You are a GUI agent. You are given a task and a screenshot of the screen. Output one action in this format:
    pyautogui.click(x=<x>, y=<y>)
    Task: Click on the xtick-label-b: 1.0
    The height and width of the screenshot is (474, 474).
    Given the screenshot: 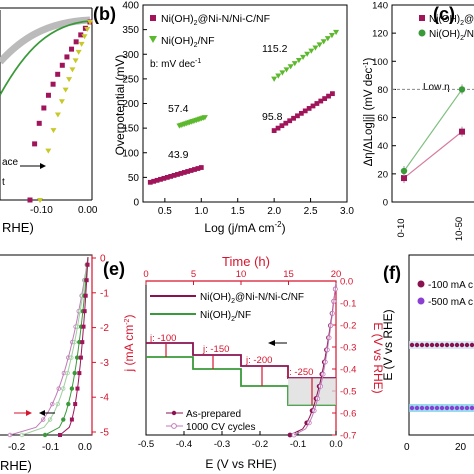 What is the action you would take?
    pyautogui.click(x=201, y=211)
    